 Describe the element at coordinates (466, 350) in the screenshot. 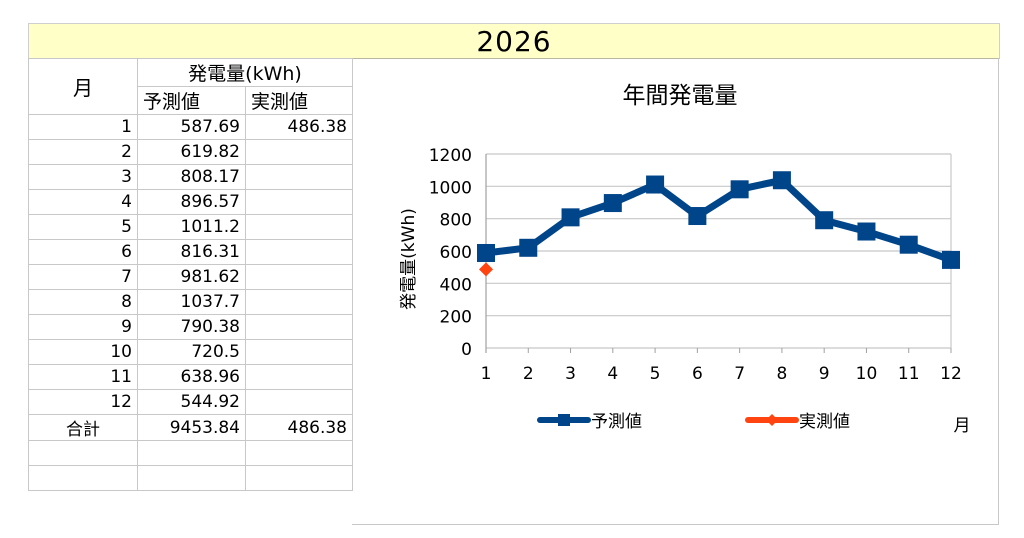

I see `y-tick-label: 0` at that location.